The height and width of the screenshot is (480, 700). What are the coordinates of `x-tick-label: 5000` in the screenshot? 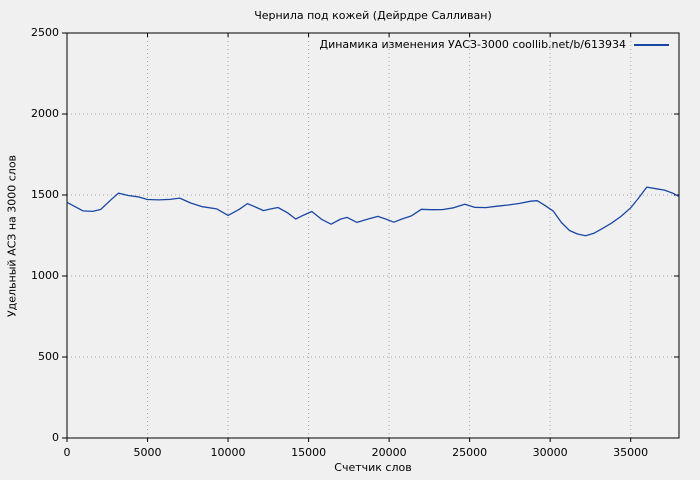 It's located at (147, 452).